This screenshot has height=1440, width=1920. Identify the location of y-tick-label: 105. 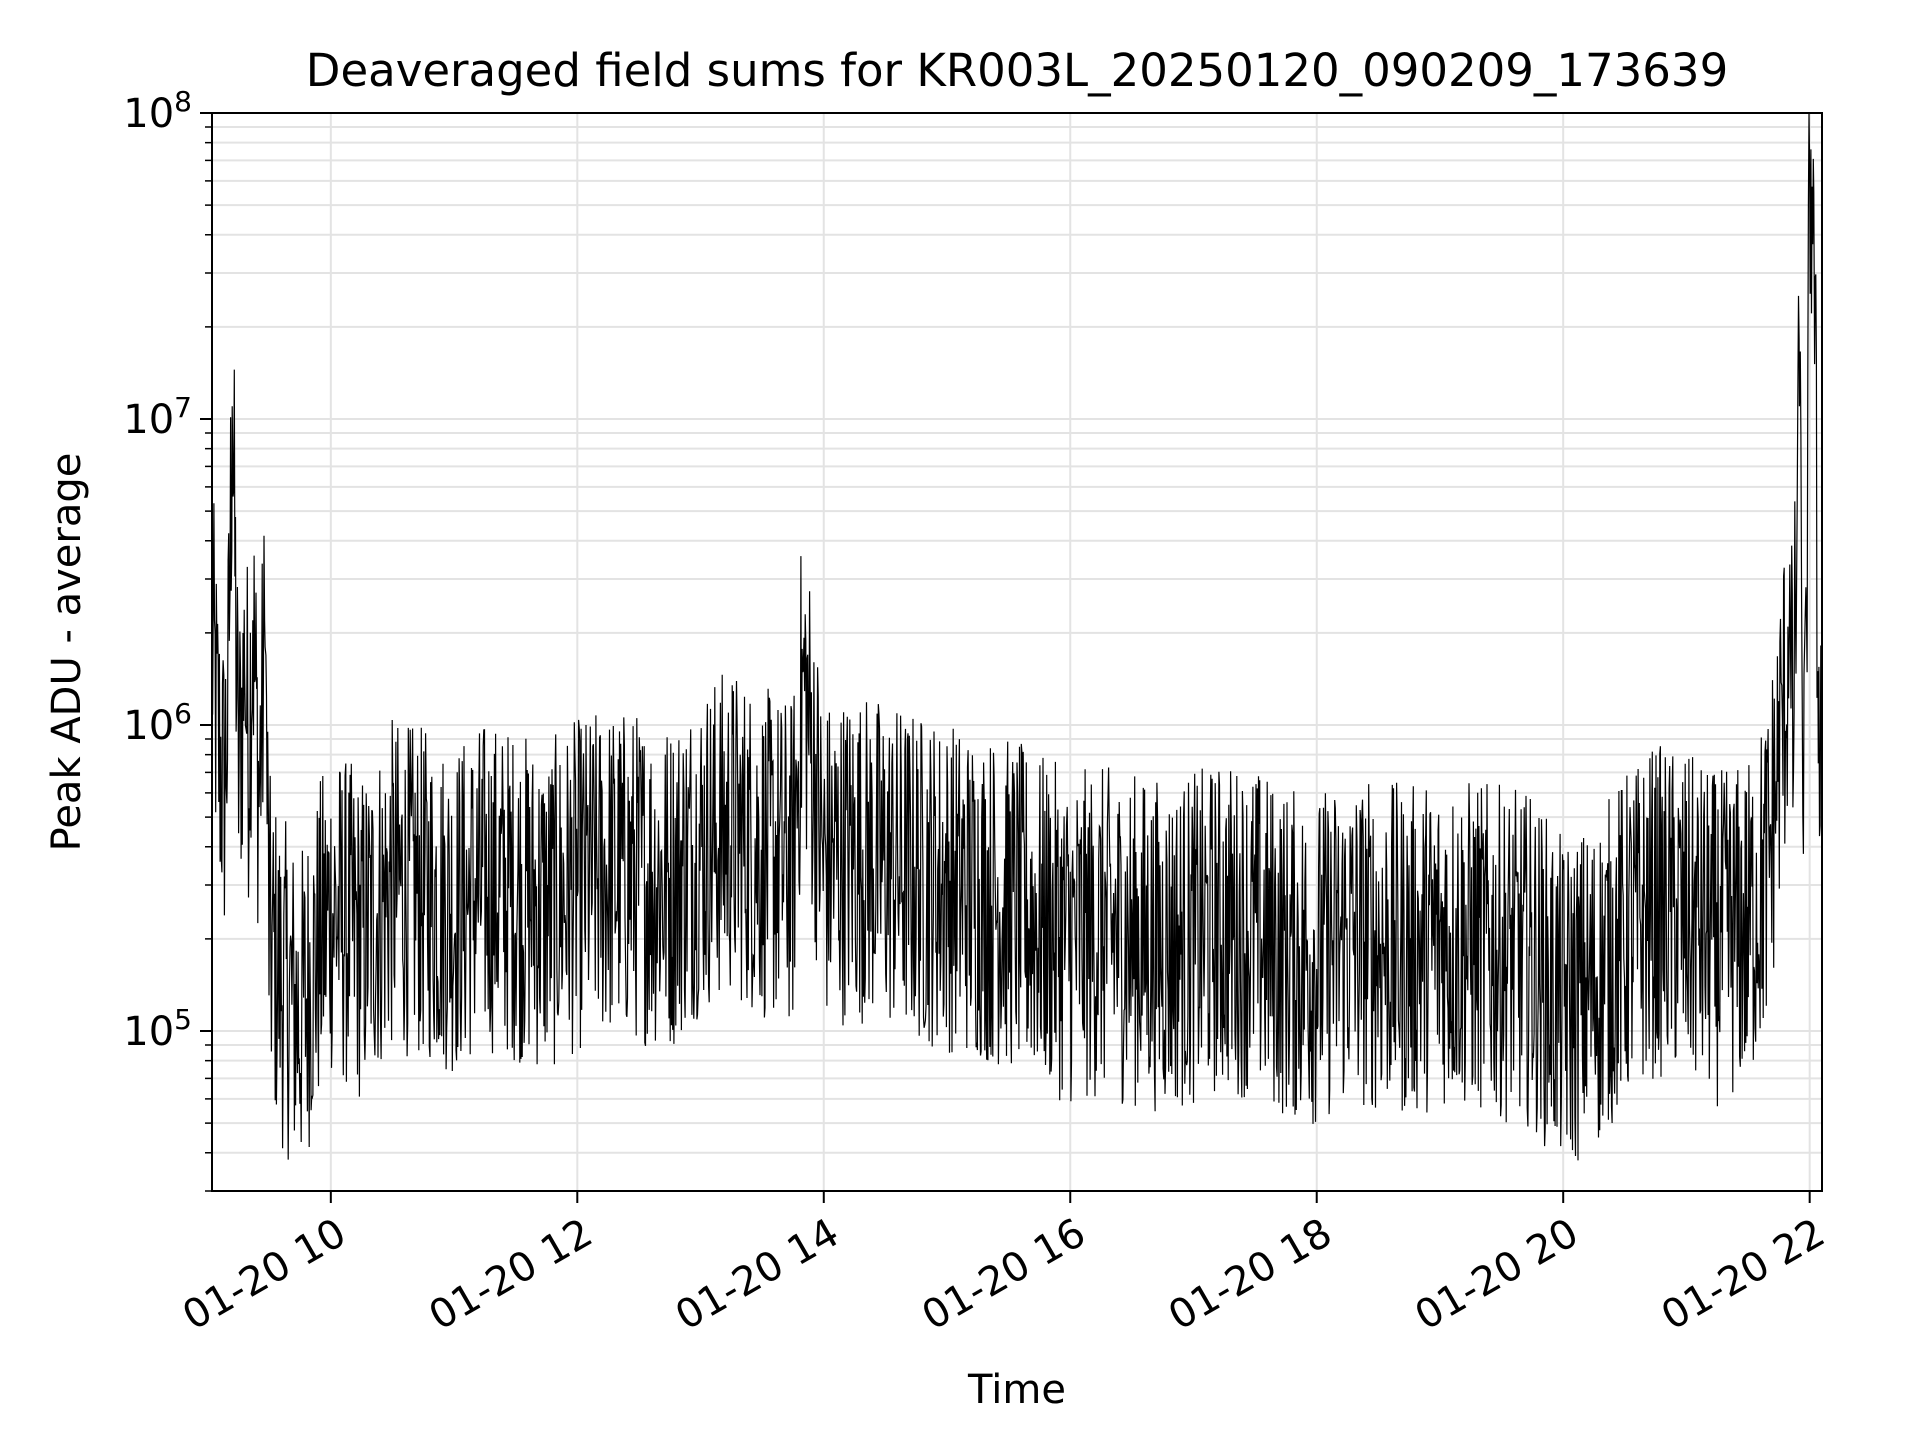
(157, 1029).